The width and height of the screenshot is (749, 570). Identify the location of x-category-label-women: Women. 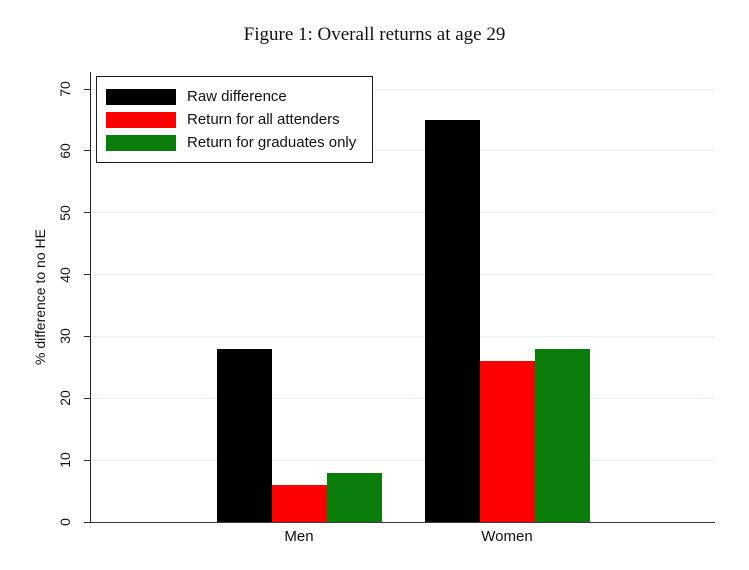
(507, 536).